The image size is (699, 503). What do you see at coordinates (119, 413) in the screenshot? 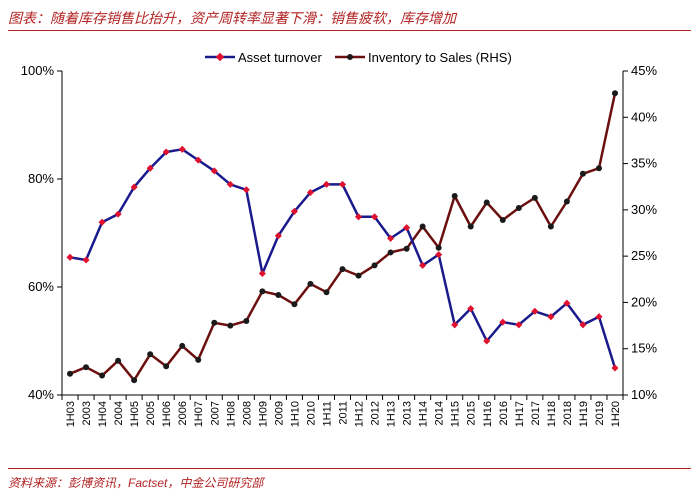
I see `x-tick-label: 2004` at bounding box center [119, 413].